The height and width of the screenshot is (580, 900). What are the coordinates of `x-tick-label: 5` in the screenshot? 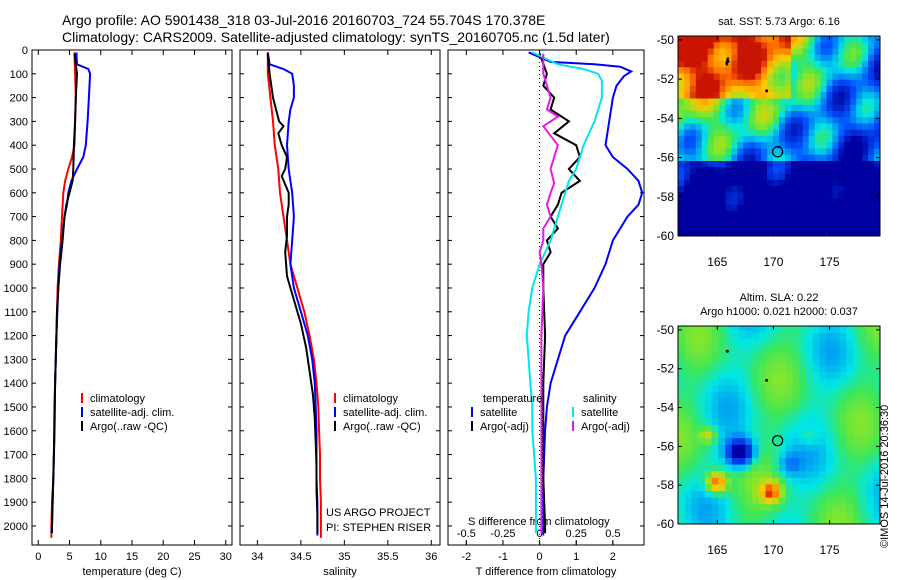 It's located at (69, 557).